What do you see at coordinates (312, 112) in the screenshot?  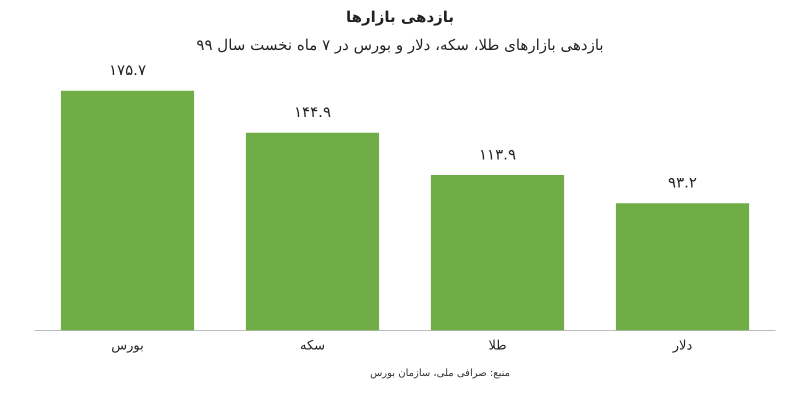 I see `data-label: ۱۴۴.۹` at bounding box center [312, 112].